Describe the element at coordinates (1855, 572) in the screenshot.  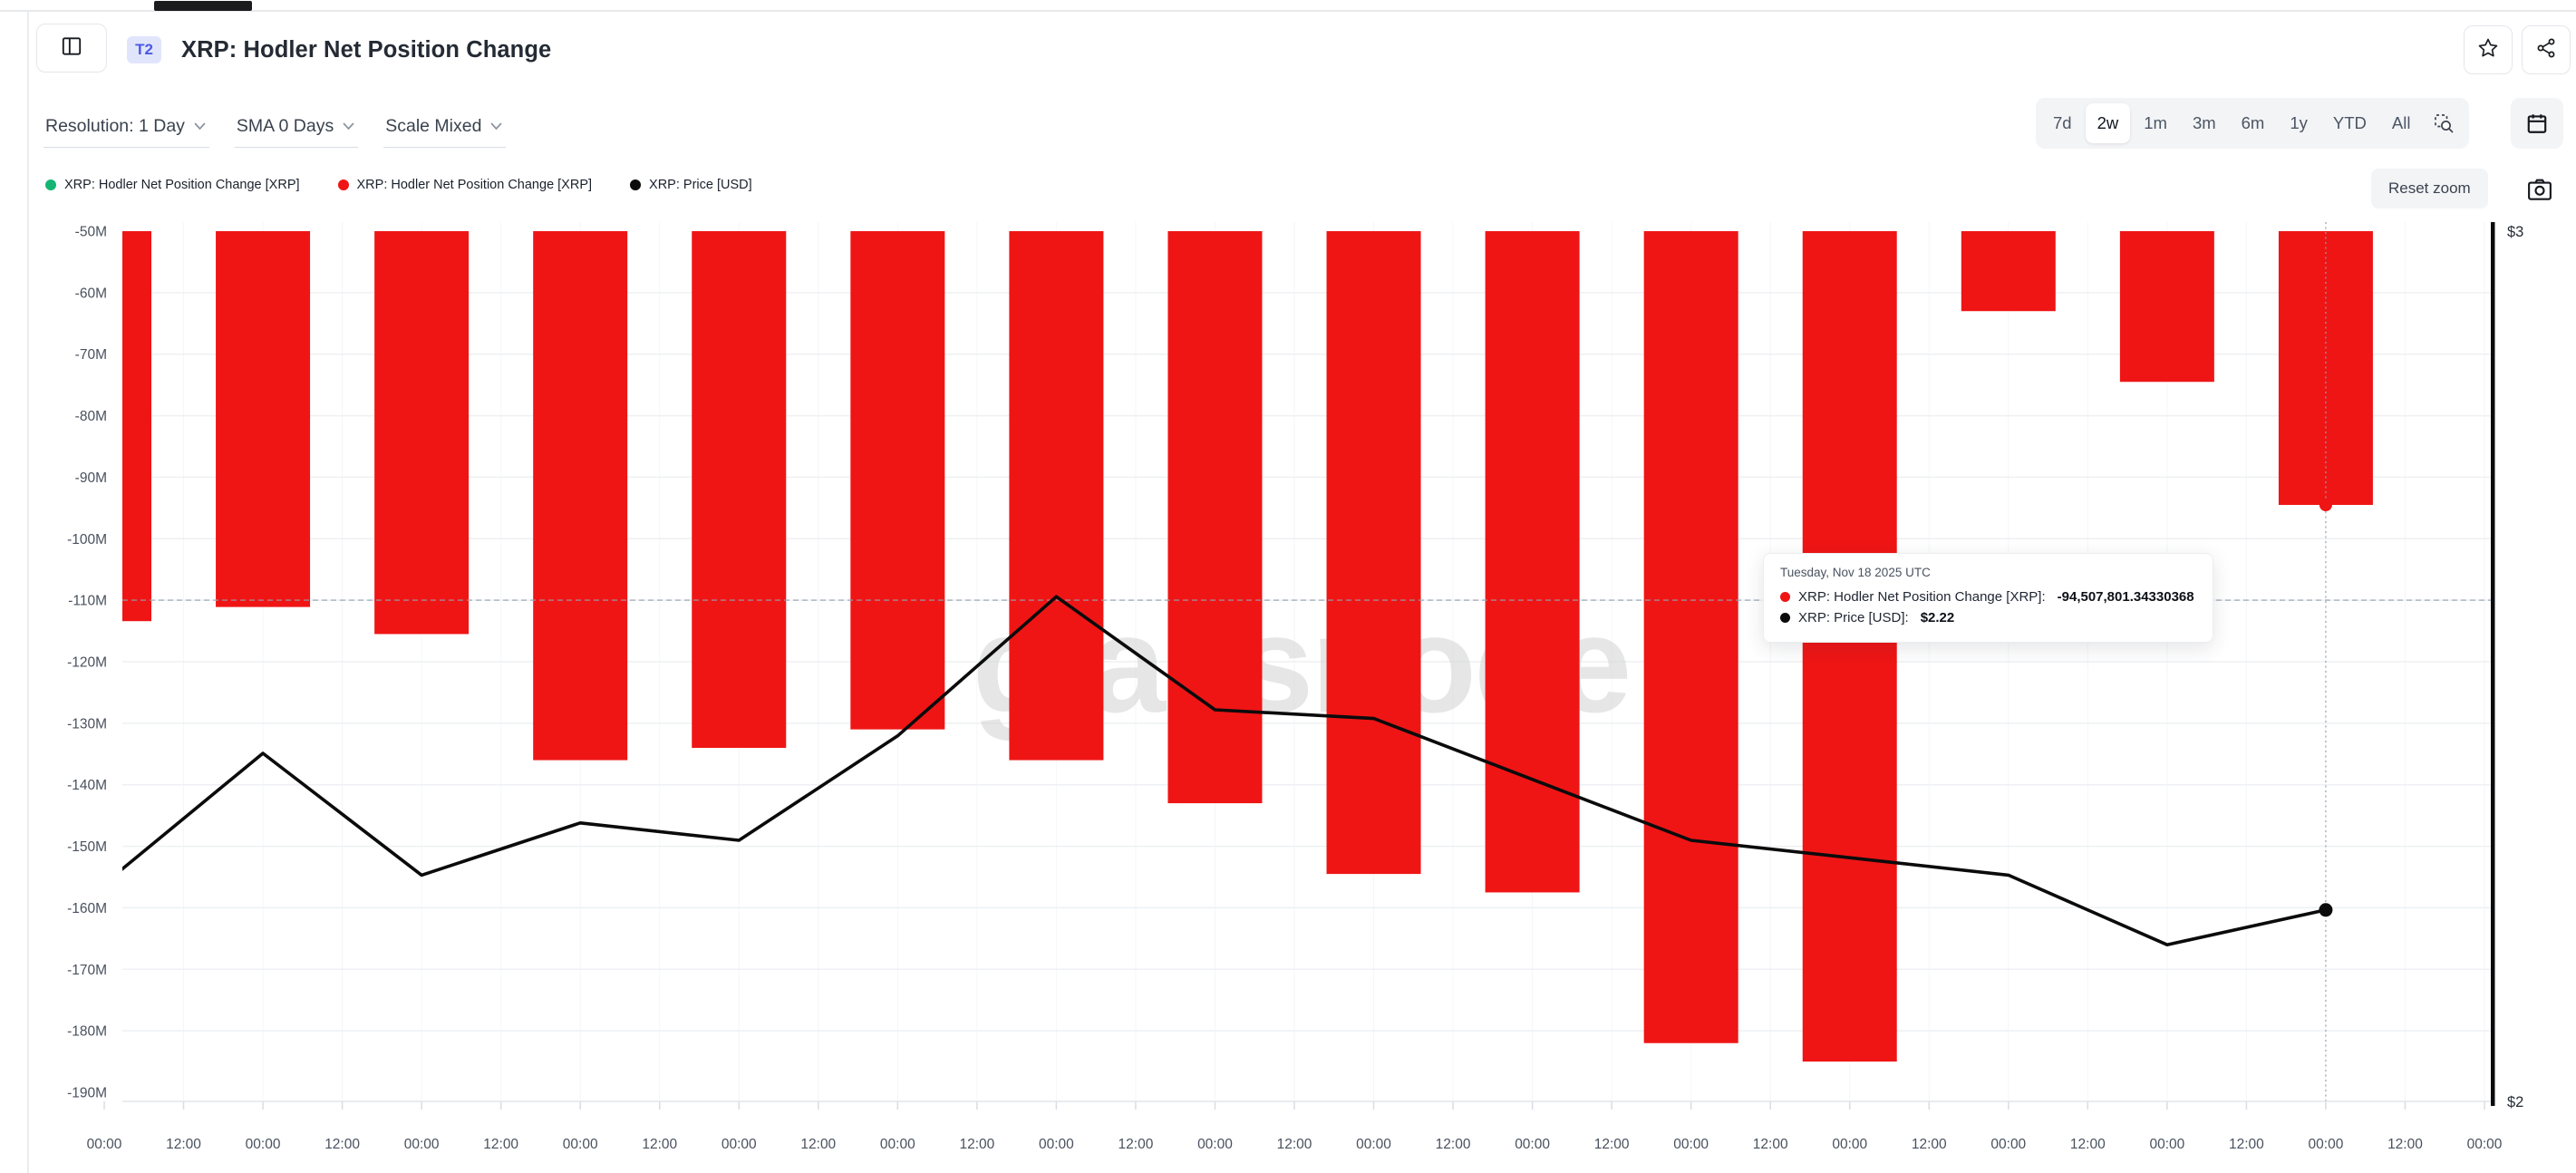
I see `tooltip-date: Tuesday, Nov 18 2025 UTC` at that location.